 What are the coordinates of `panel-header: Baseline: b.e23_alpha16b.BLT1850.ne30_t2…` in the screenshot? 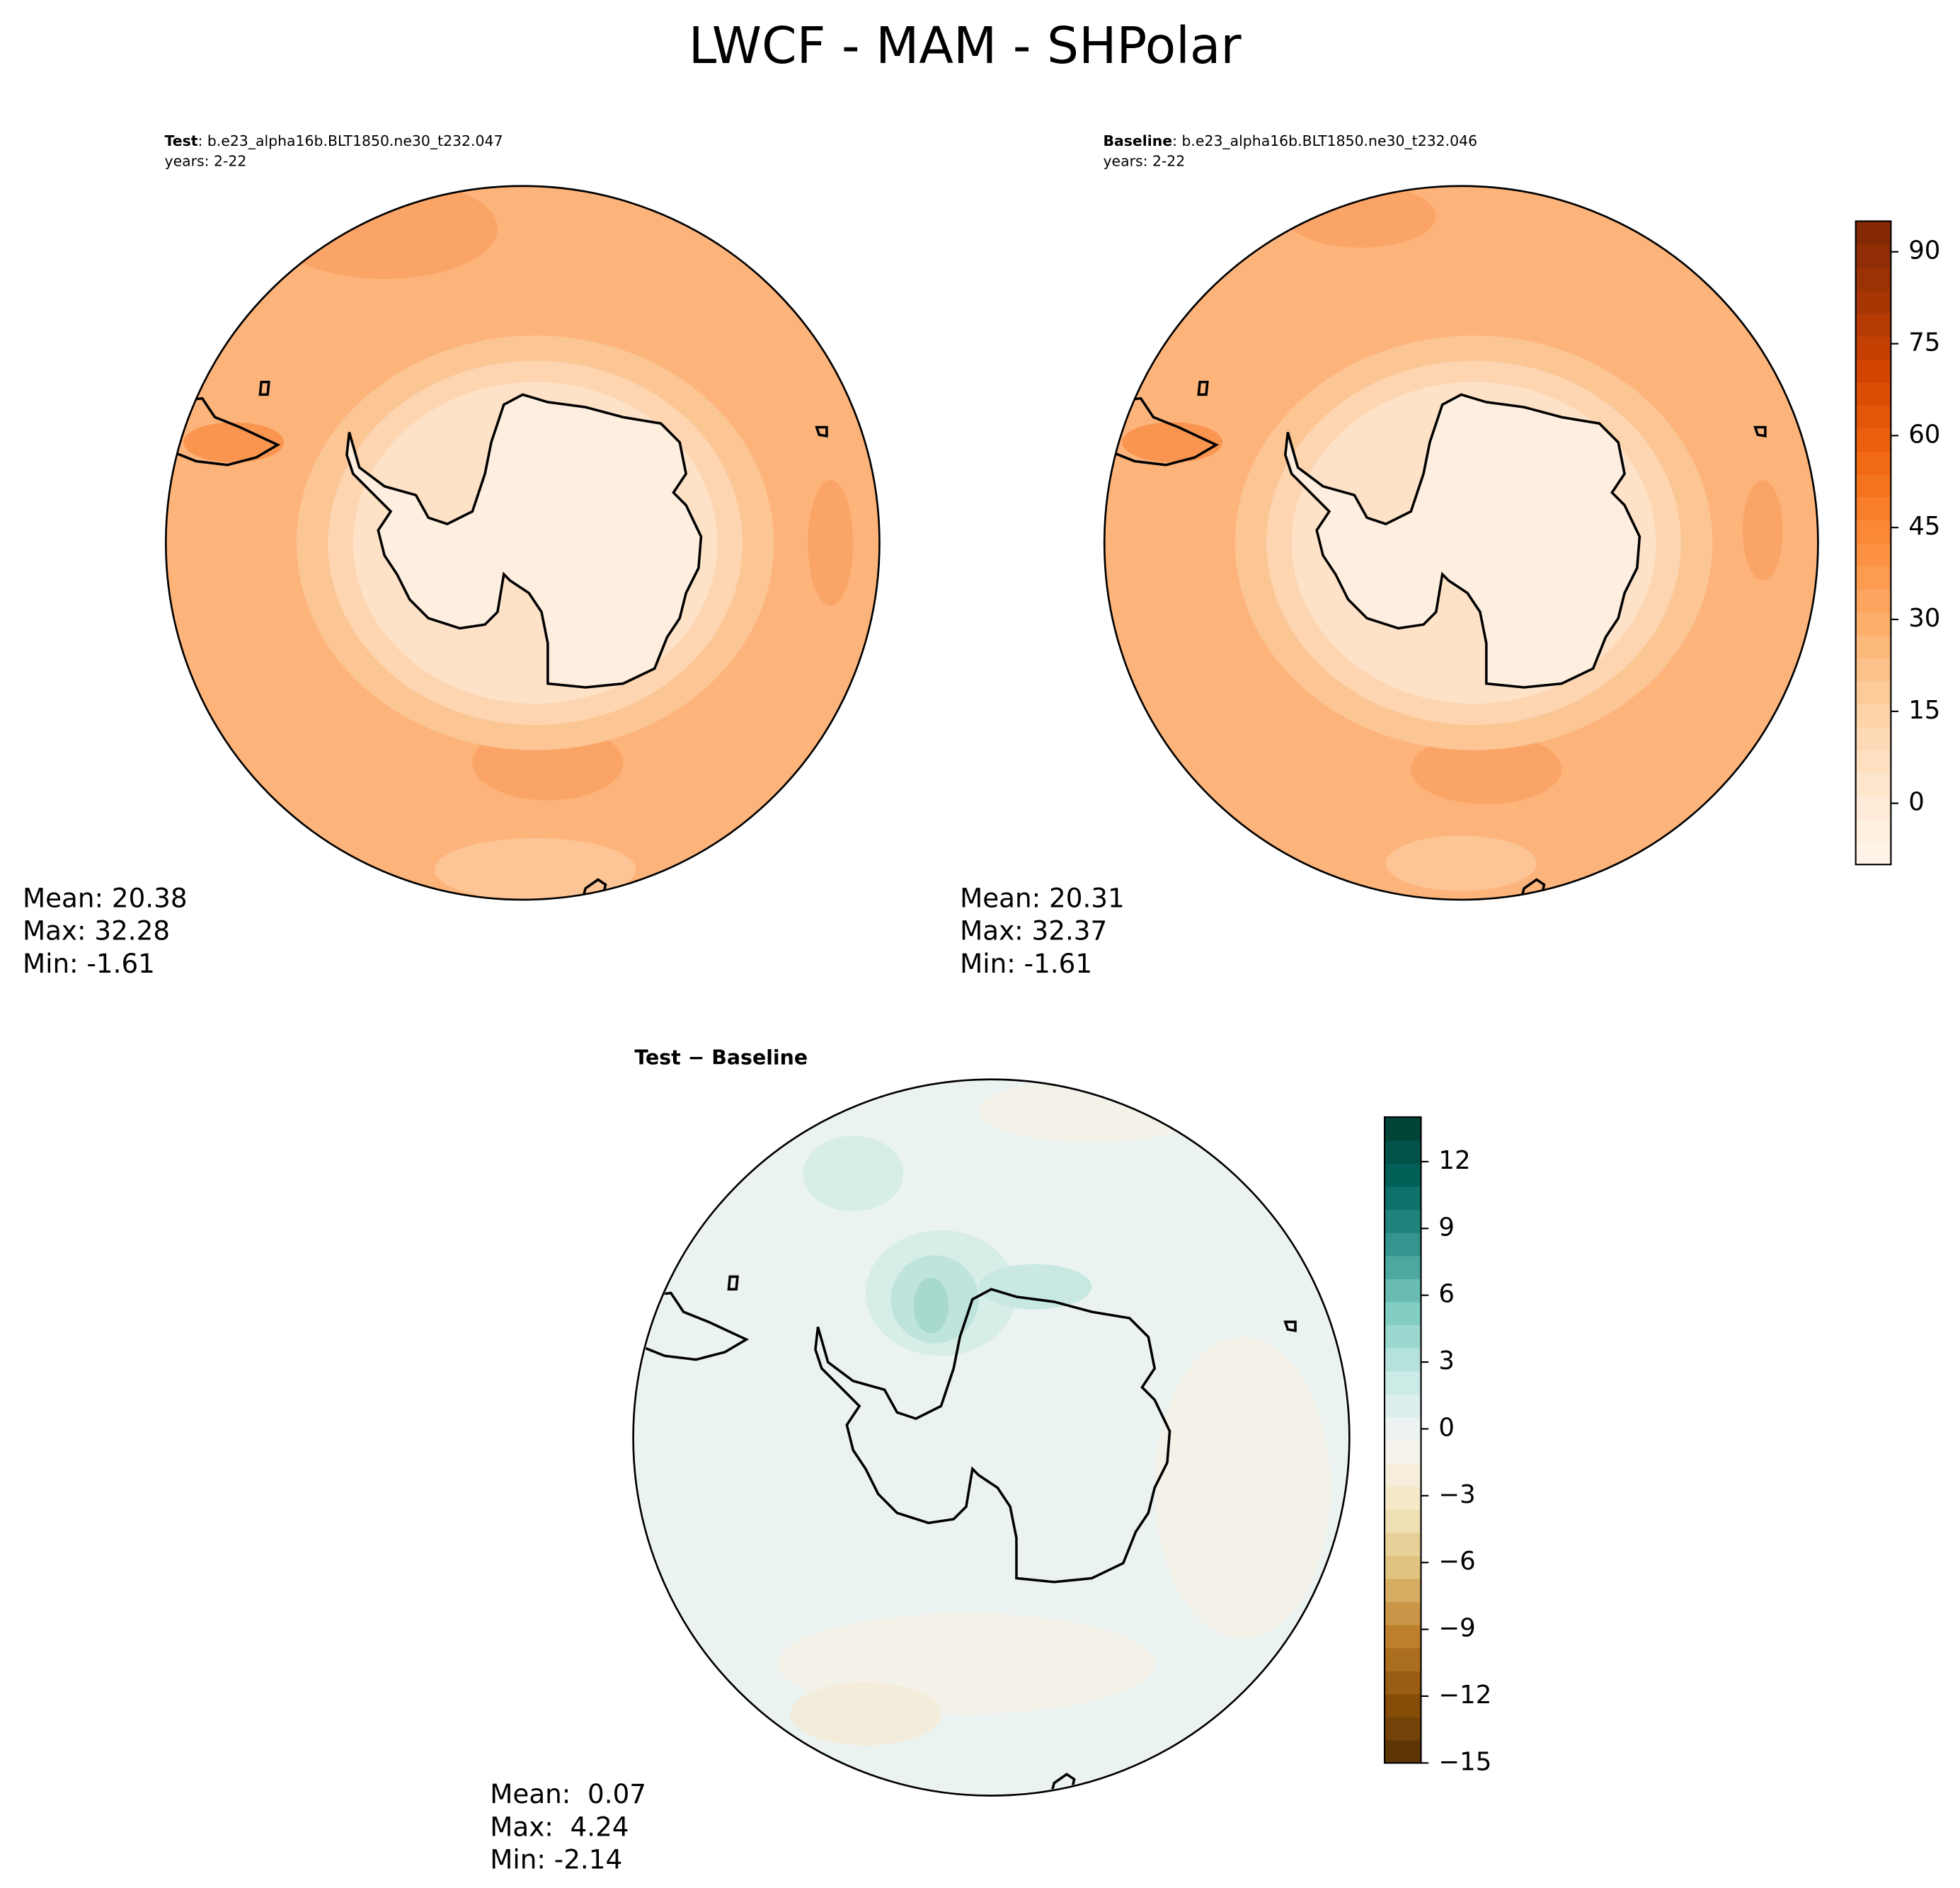 It's located at (1290, 140).